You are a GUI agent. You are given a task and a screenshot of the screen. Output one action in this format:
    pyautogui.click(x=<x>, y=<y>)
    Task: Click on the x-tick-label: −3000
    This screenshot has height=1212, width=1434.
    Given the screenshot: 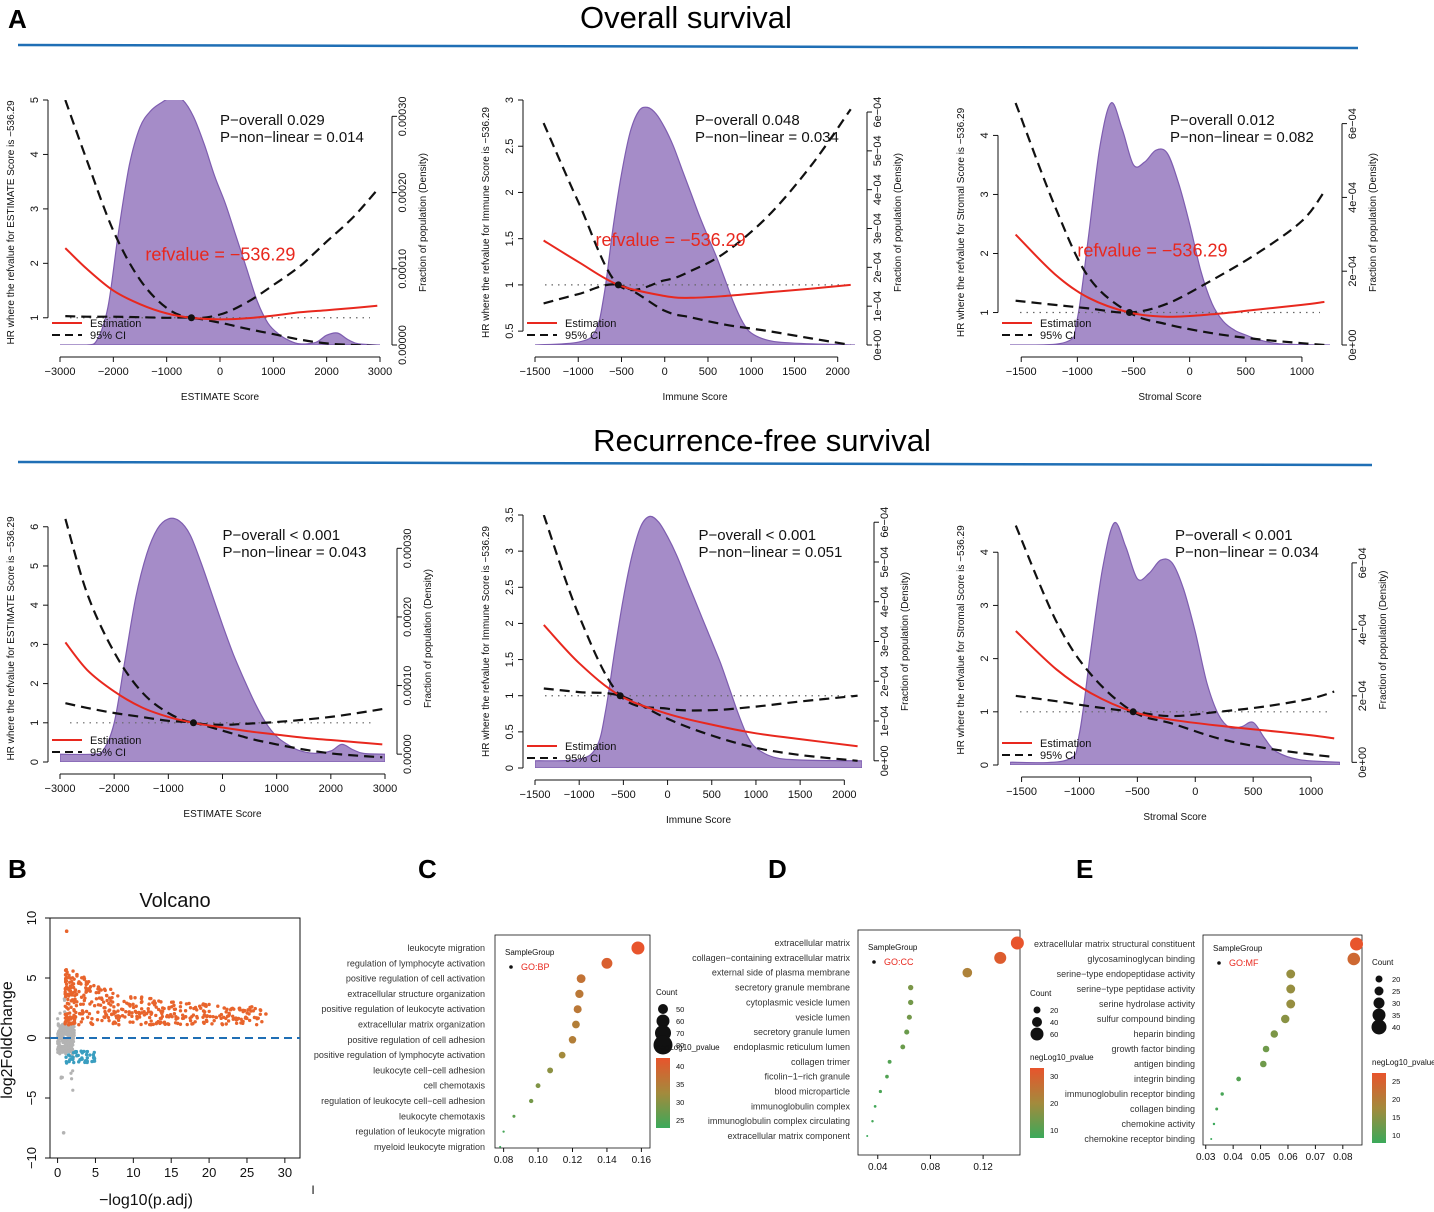 What is the action you would take?
    pyautogui.click(x=60, y=789)
    